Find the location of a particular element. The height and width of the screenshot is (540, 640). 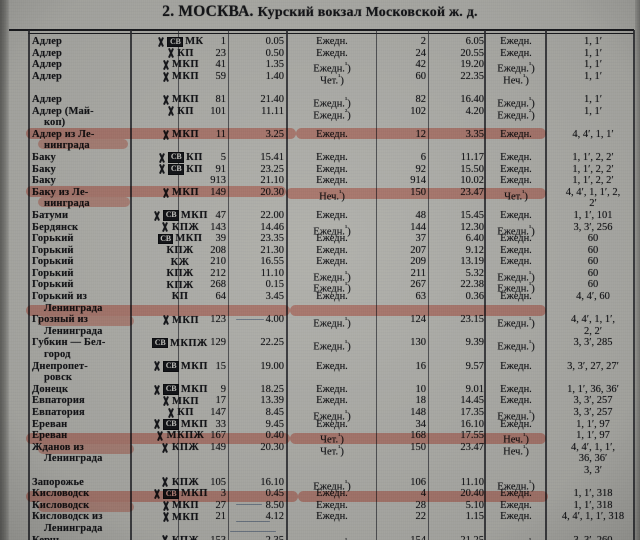

frequency-inbound: Неч.¹) is located at coordinates (516, 450).